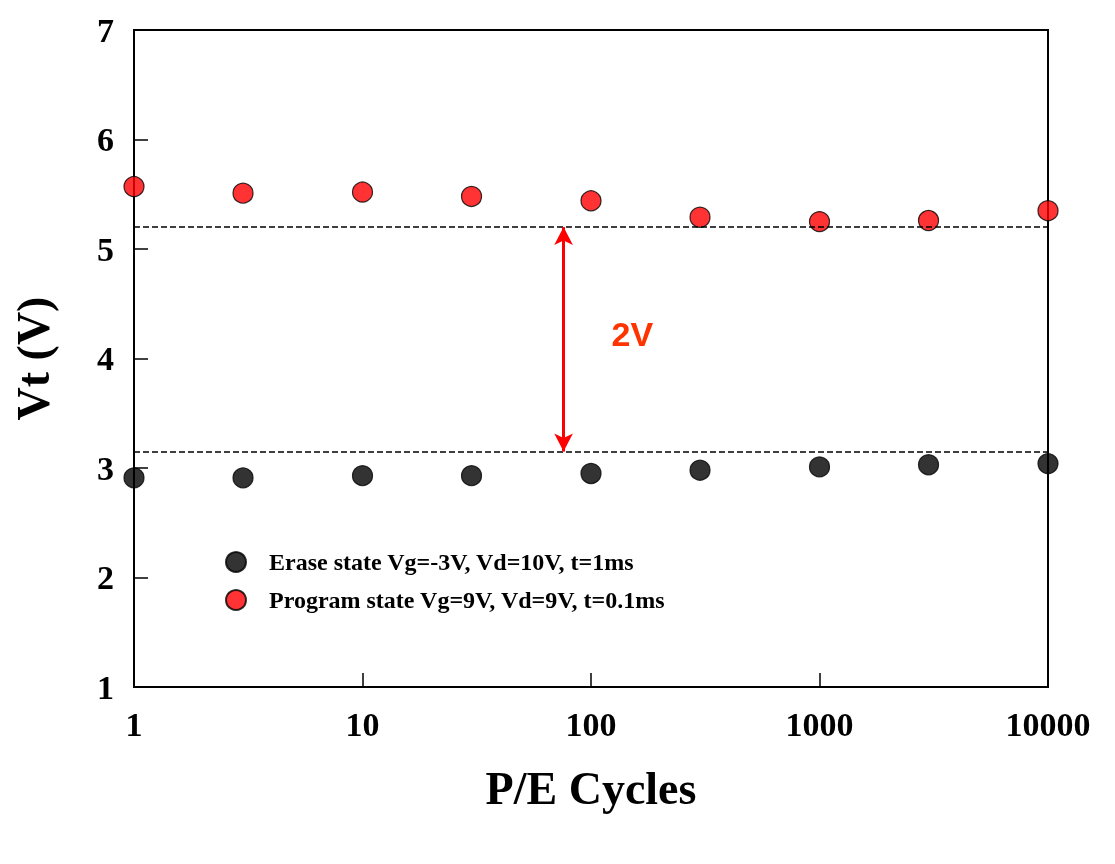 The width and height of the screenshot is (1115, 864). I want to click on y-tick-label: 1, so click(105, 687).